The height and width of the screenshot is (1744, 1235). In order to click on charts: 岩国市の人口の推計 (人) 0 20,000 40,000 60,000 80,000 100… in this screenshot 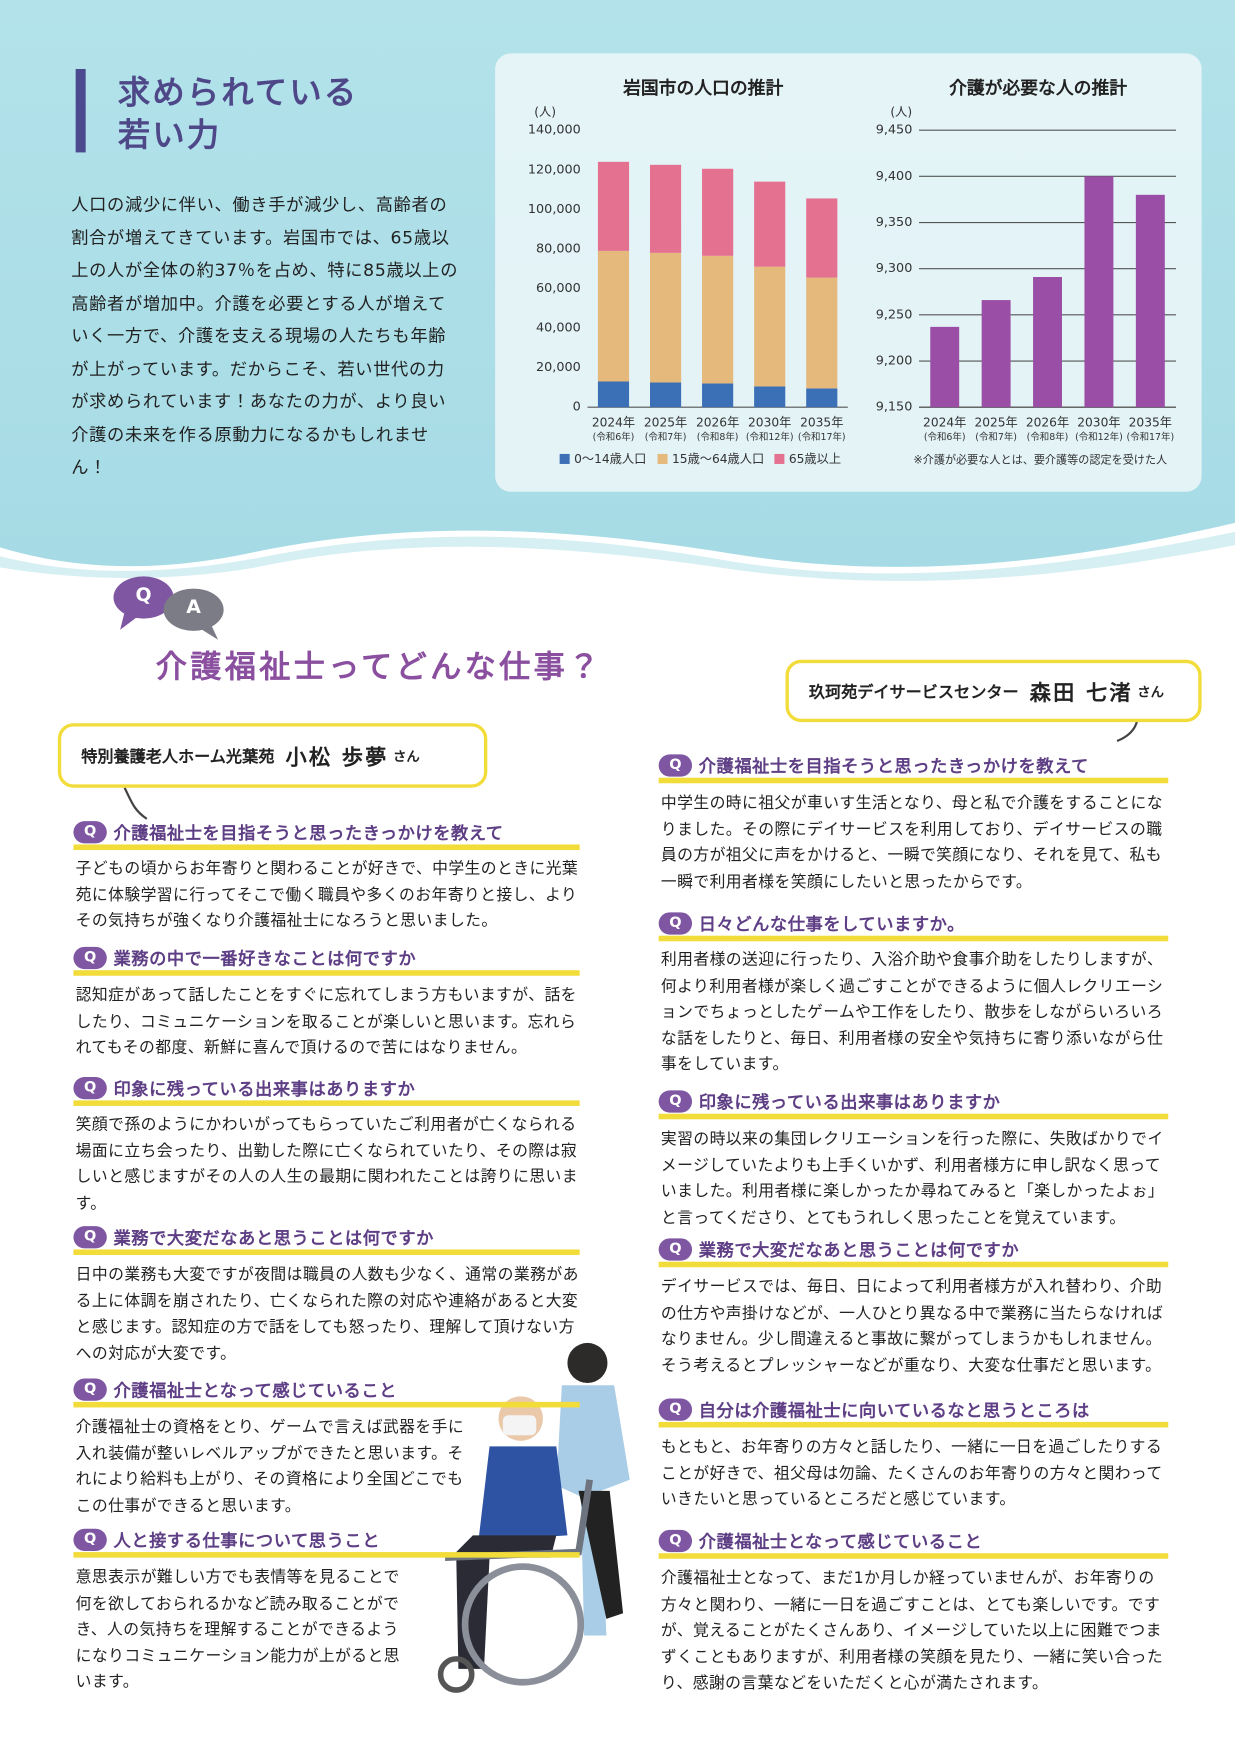, I will do `click(852, 272)`.